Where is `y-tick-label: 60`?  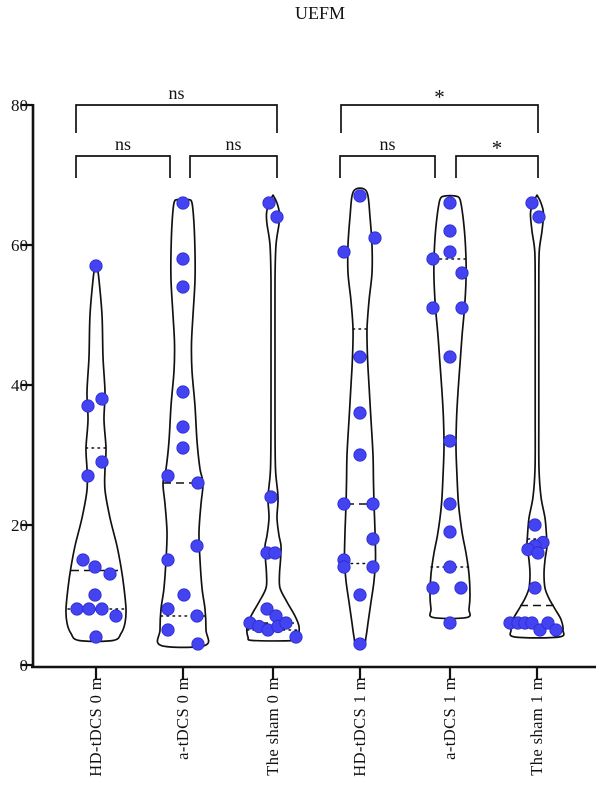 y-tick-label: 60 is located at coordinates (19, 245).